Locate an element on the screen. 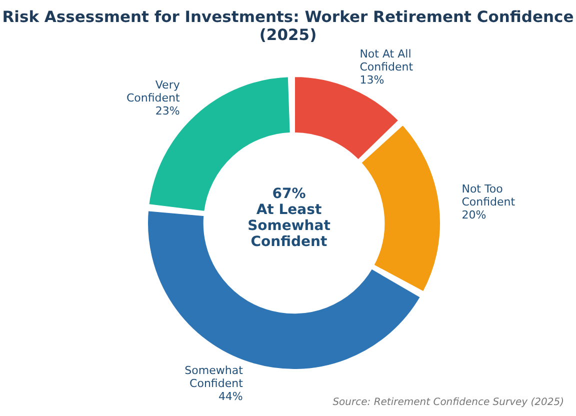  data-label: 13% is located at coordinates (372, 79).